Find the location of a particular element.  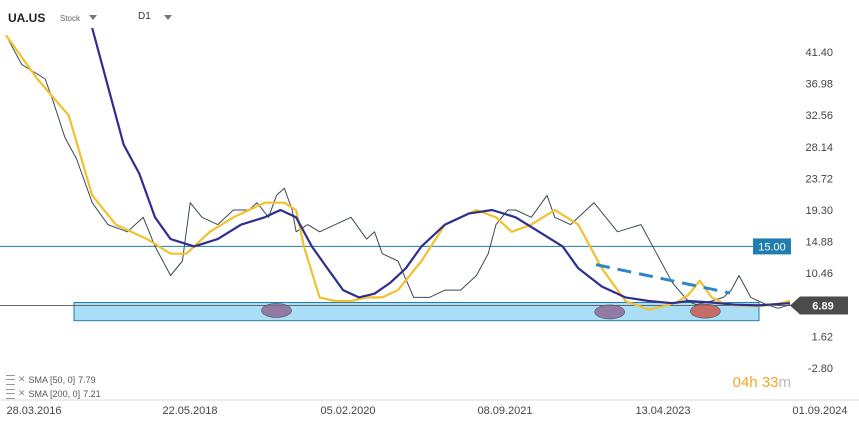

y-tick-label: 10.46 is located at coordinates (819, 274).